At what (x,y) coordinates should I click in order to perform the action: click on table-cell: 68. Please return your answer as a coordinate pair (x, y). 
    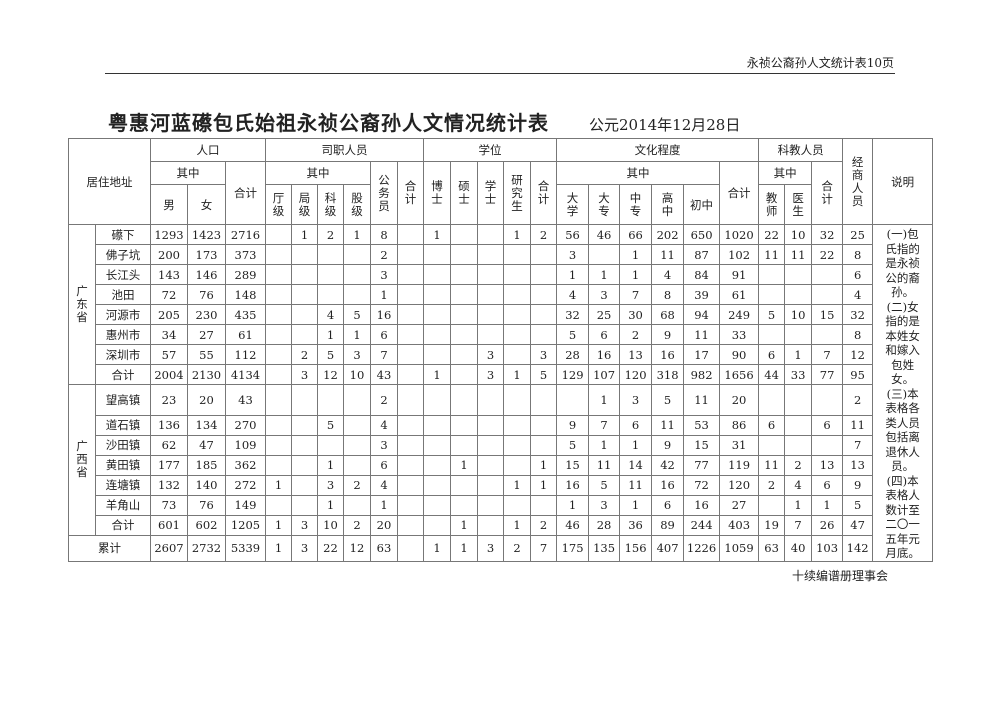
    Looking at the image, I should click on (668, 314).